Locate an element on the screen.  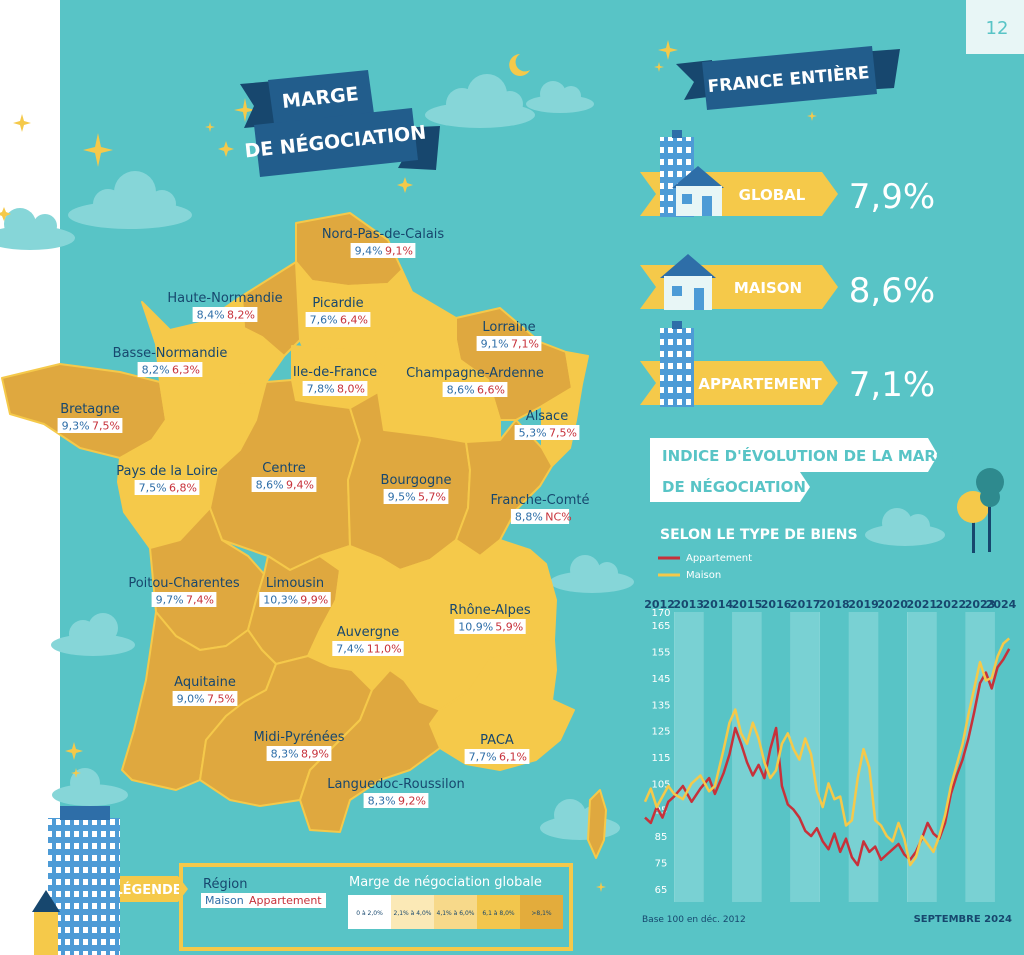
region-name: Centre is located at coordinates (283, 468).